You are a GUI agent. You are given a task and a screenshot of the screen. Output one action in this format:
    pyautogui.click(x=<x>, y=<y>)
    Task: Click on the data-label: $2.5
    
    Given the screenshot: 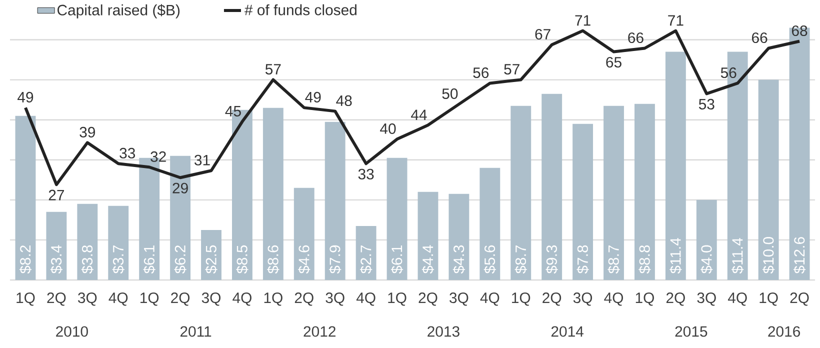 What is the action you would take?
    pyautogui.click(x=211, y=259)
    